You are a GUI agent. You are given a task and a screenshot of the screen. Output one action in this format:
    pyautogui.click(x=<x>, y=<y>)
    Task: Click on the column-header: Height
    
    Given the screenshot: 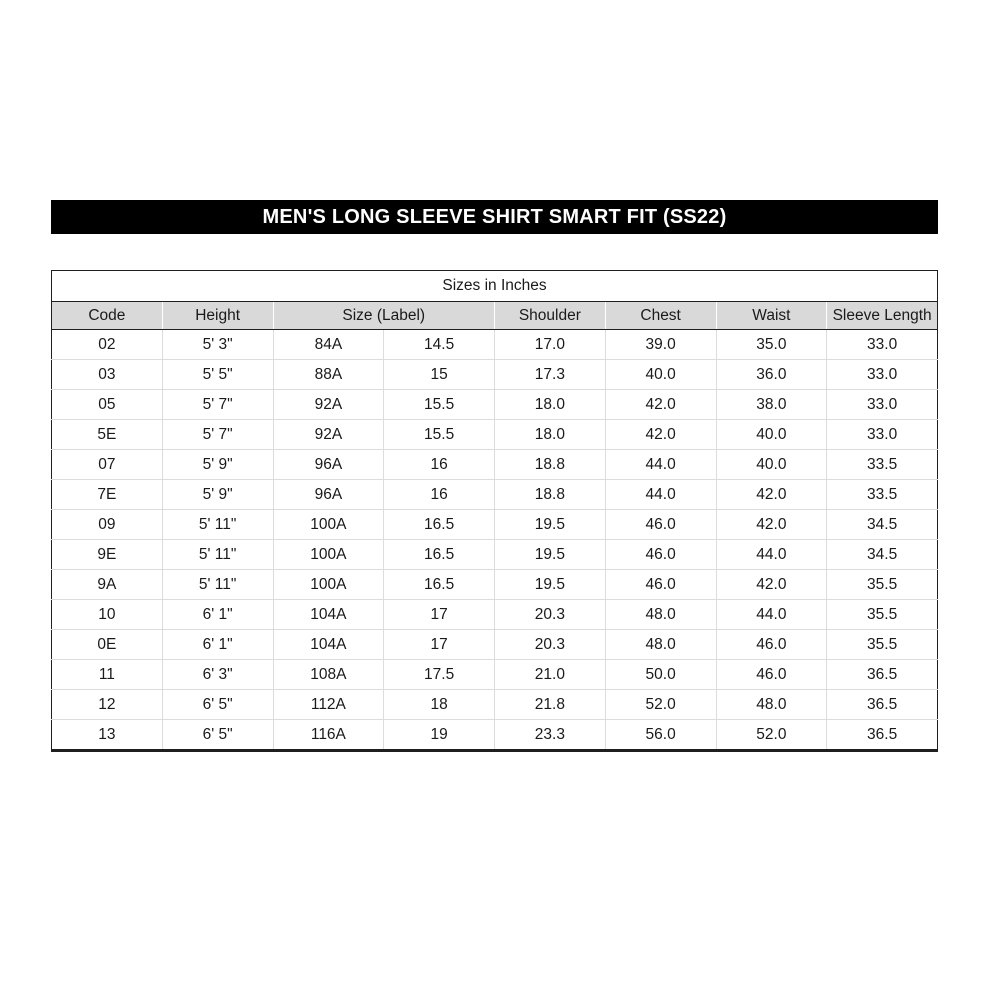 What is the action you would take?
    pyautogui.click(x=217, y=315)
    